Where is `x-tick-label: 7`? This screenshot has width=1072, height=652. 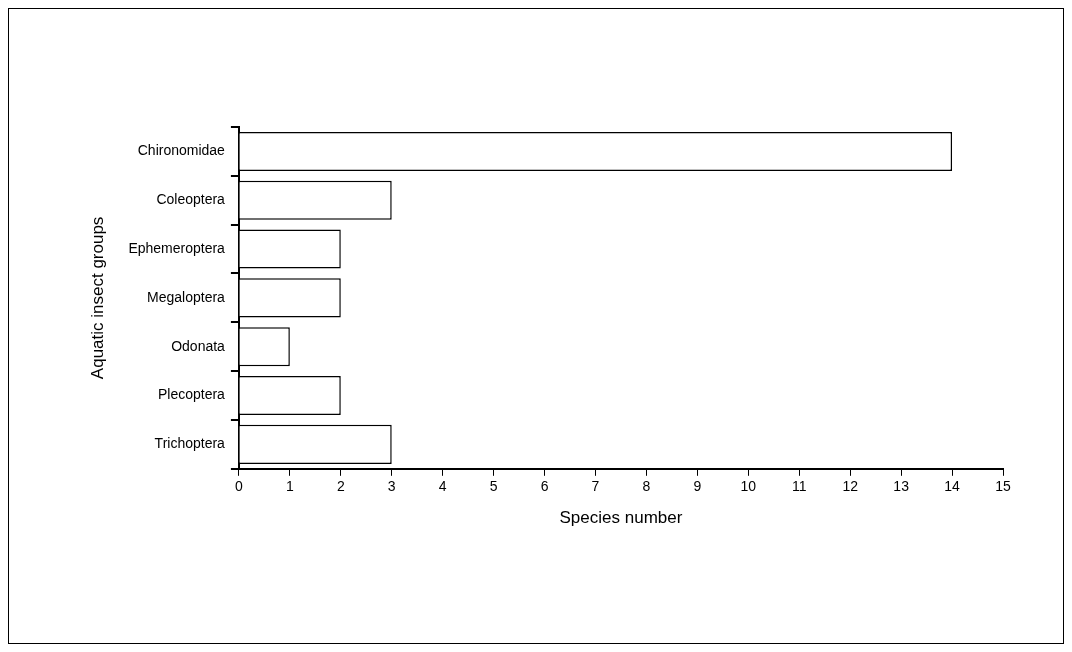
x-tick-label: 7 is located at coordinates (595, 486).